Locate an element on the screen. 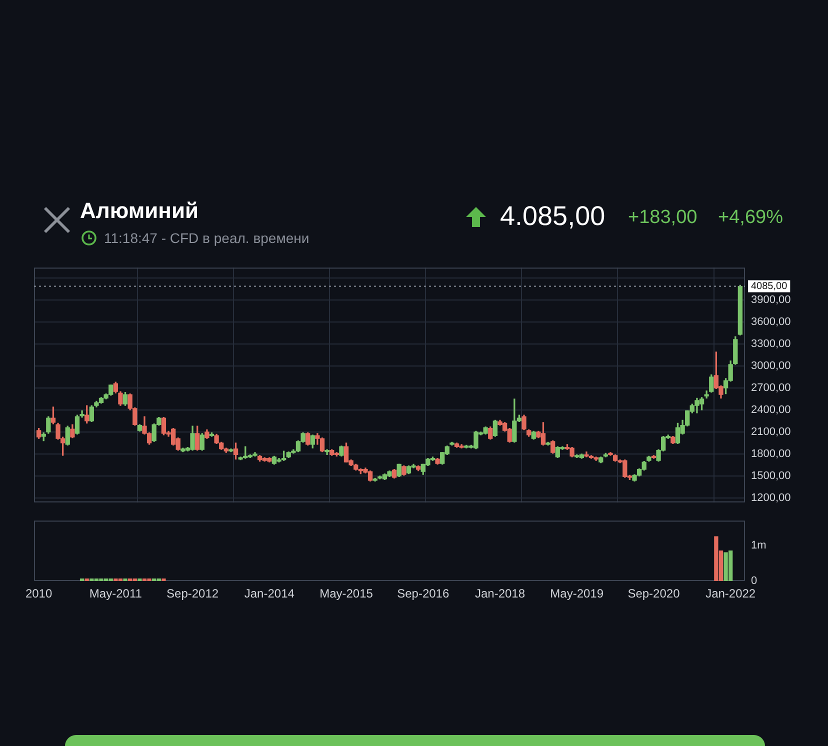 Image resolution: width=828 pixels, height=746 pixels. x-tick-label: 2010 is located at coordinates (38, 593).